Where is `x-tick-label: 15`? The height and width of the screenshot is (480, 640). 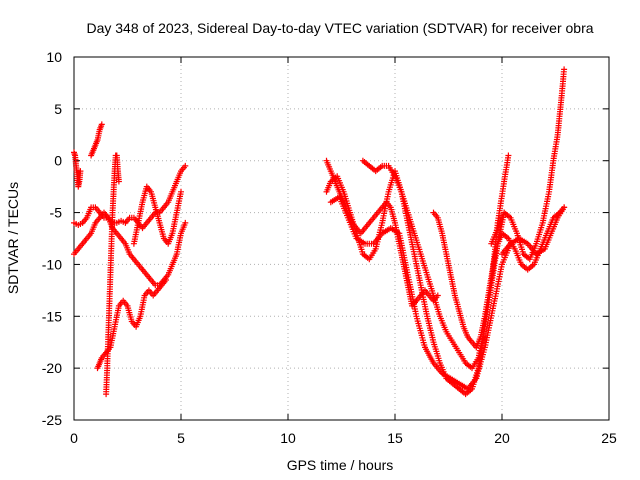
x-tick-label: 15 is located at coordinates (395, 438).